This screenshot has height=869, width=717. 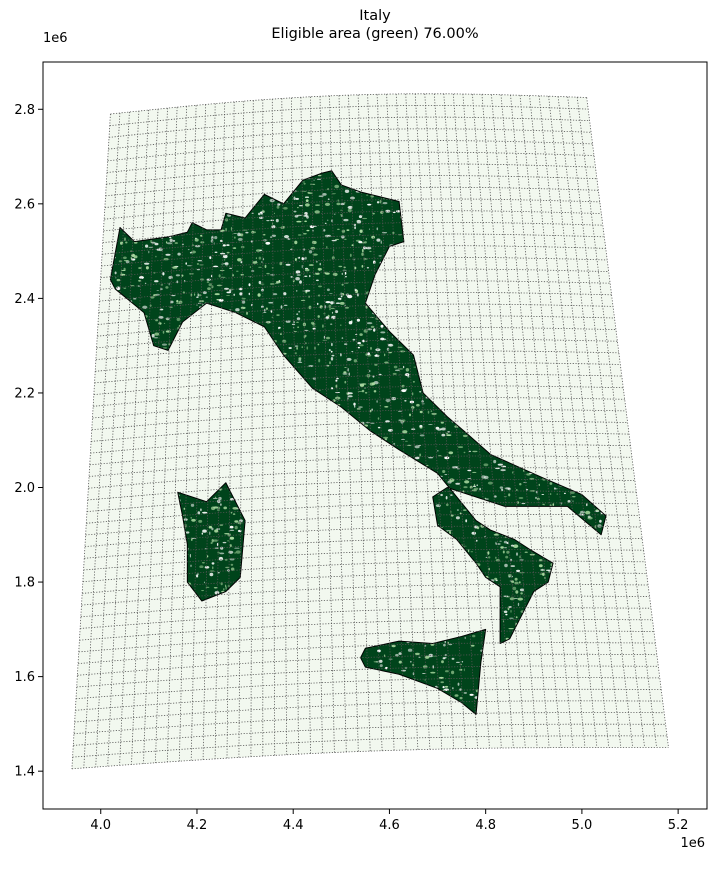 I want to click on region-outline-sicily, so click(x=423, y=671).